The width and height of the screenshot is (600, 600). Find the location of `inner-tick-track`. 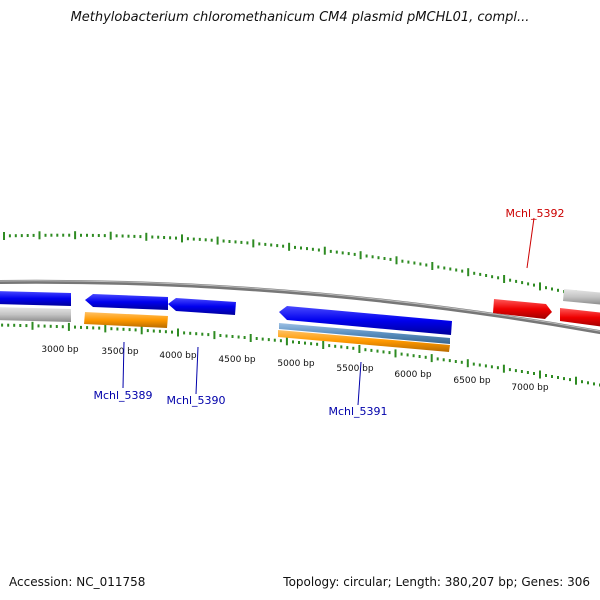

inner-tick-track is located at coordinates (300, 354).